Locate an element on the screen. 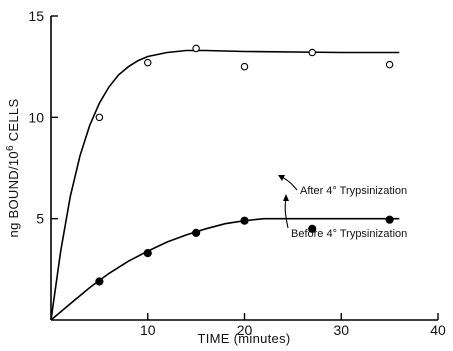  y-tick-label-15: 15 is located at coordinates (36, 16).